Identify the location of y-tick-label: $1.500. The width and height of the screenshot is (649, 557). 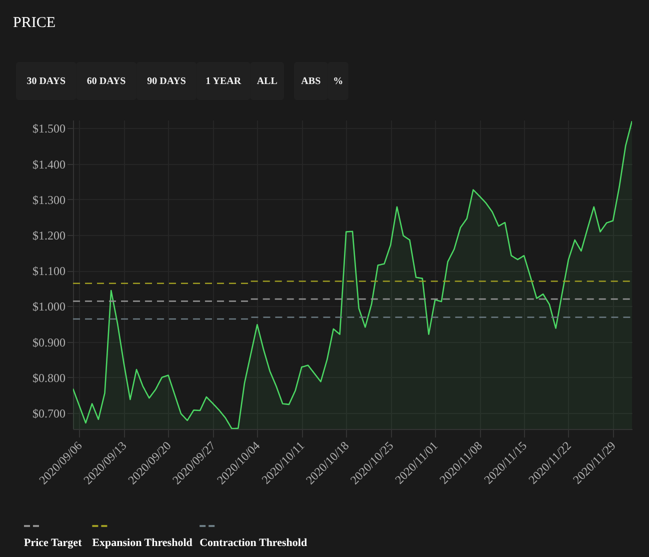
(49, 129).